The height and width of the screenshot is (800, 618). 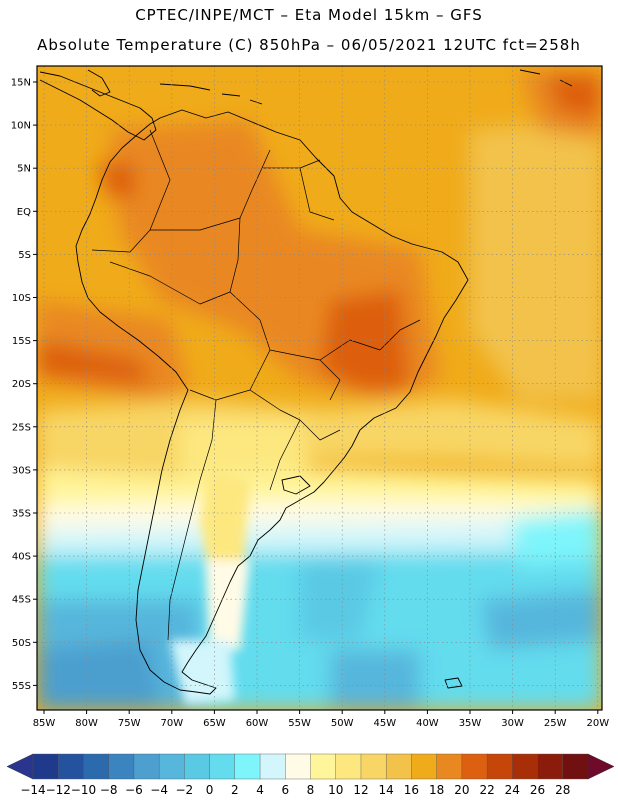 What do you see at coordinates (21, 298) in the screenshot?
I see `lat-label: 10S` at bounding box center [21, 298].